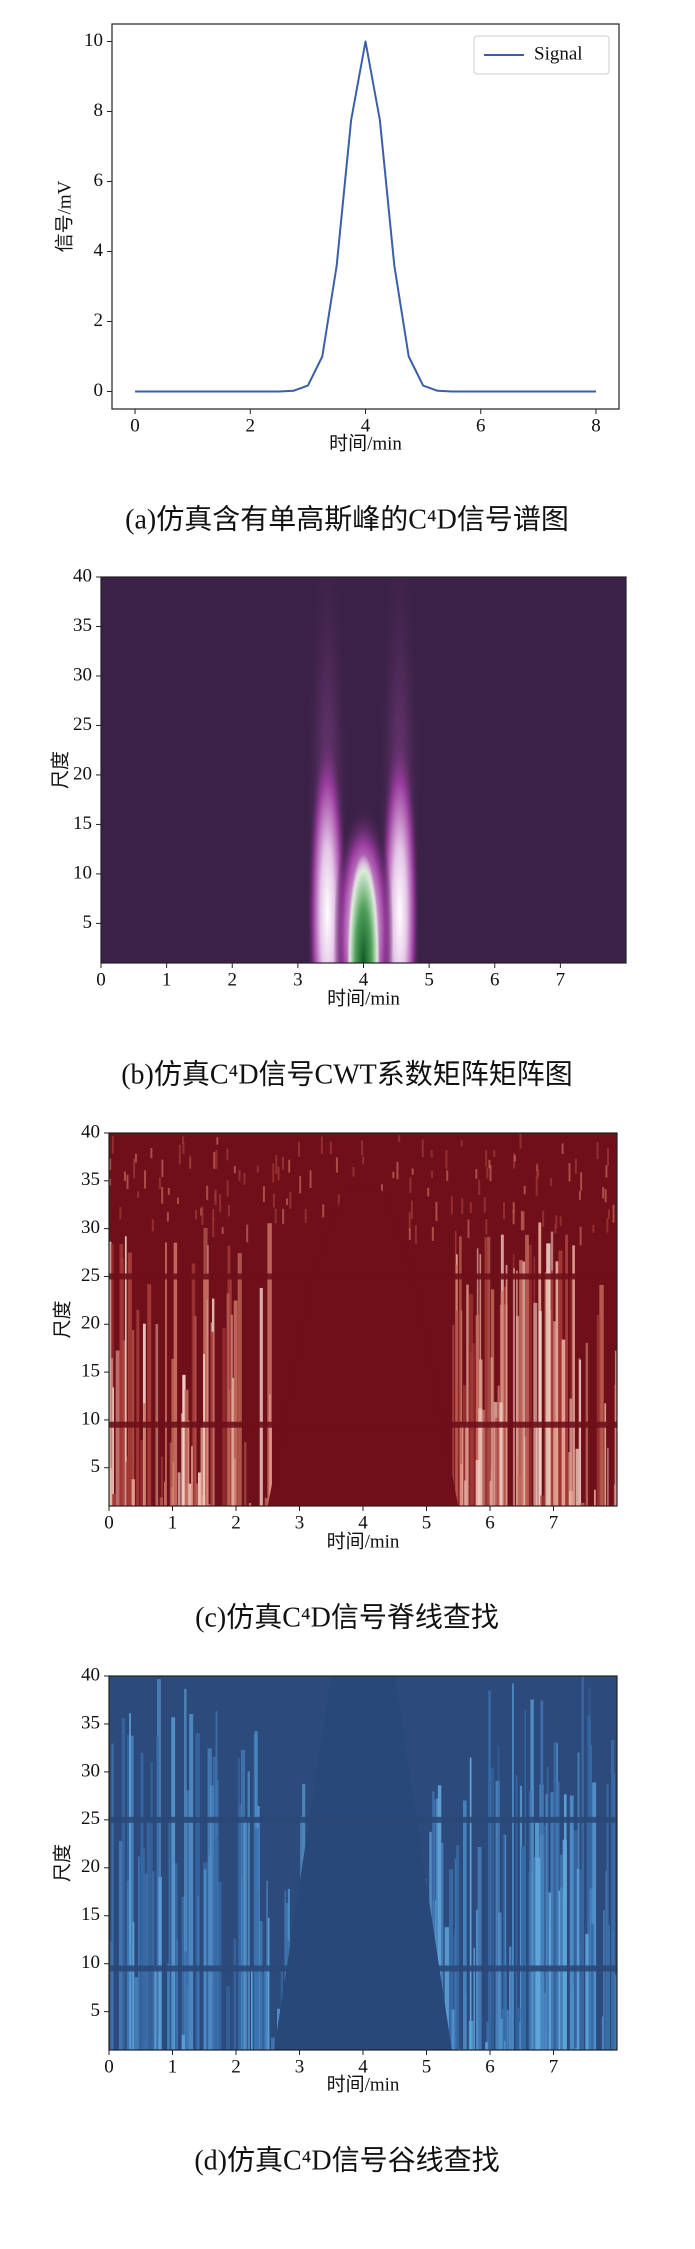 This screenshot has width=695, height=2249. What do you see at coordinates (60, 770) in the screenshot?
I see `y-axis-label: 尺度` at bounding box center [60, 770].